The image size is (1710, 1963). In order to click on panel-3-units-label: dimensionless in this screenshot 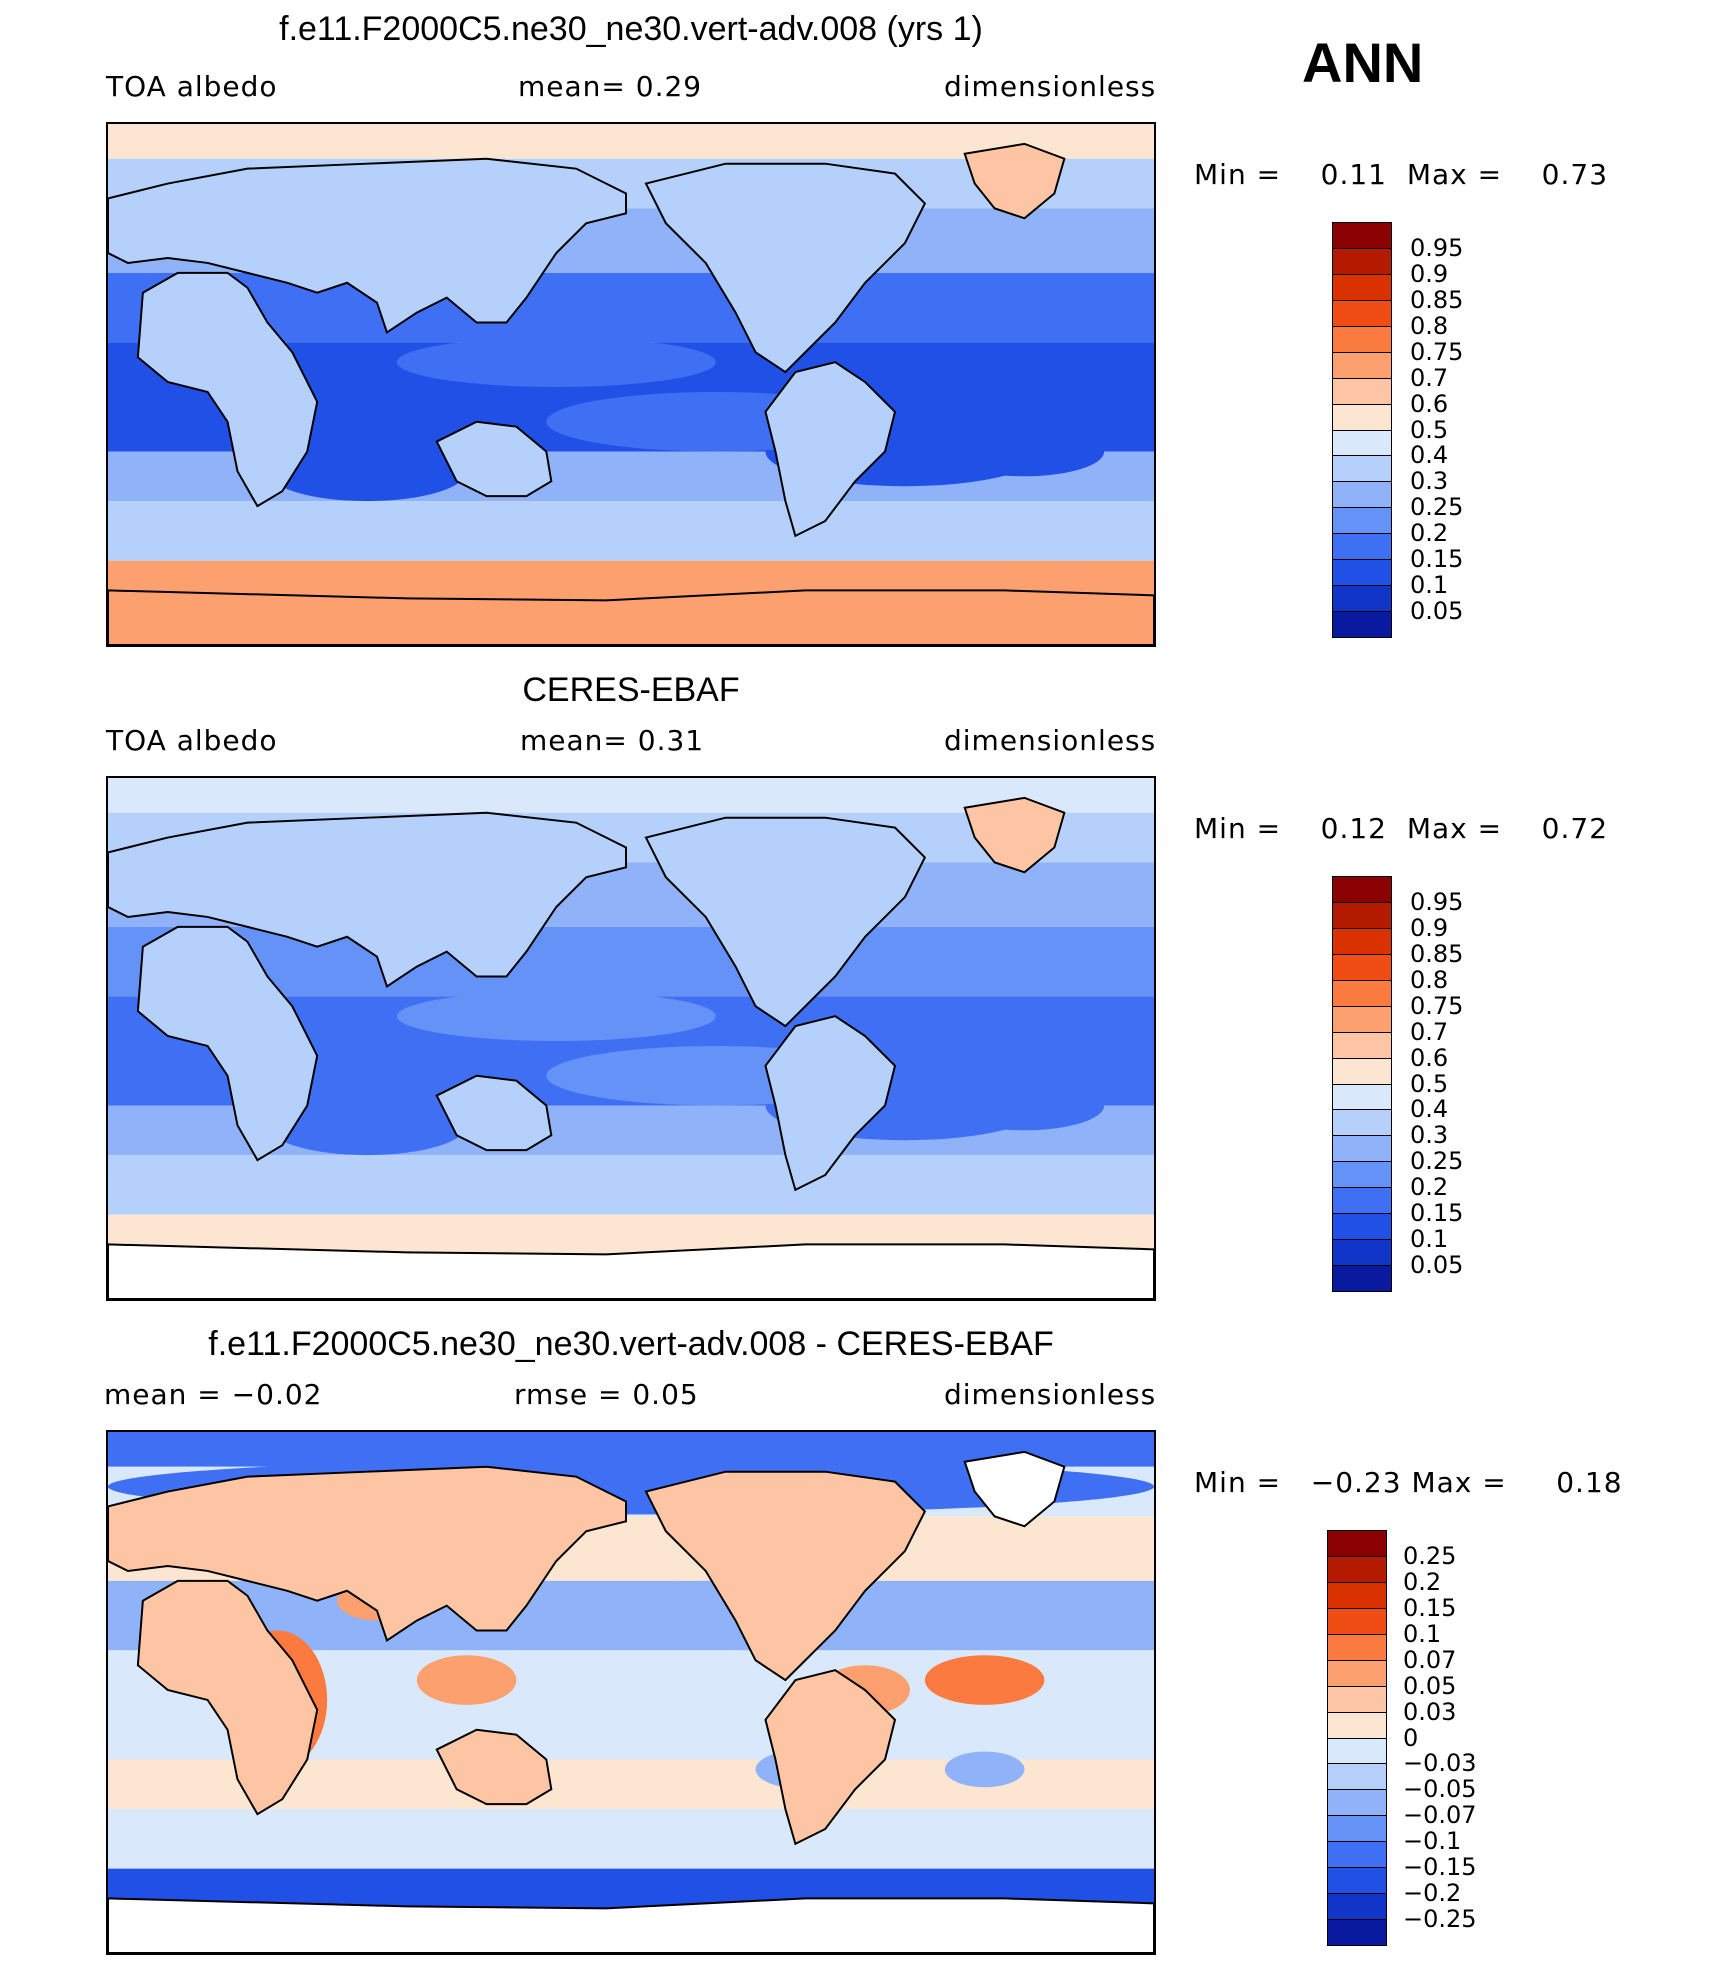, I will do `click(1050, 1394)`.